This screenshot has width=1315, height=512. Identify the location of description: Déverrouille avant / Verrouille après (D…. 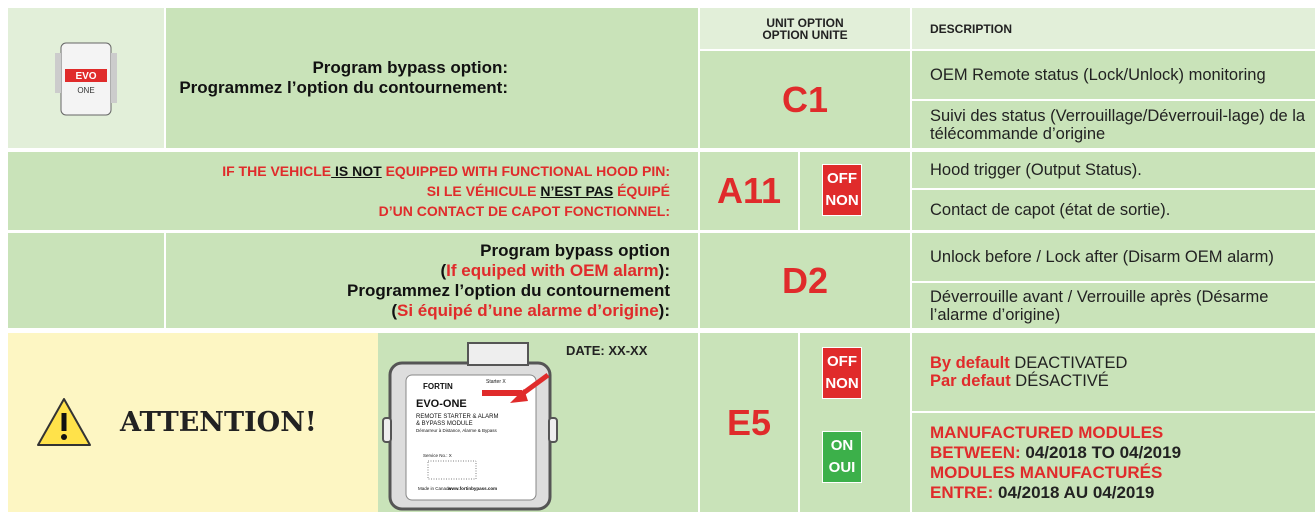
(1099, 305).